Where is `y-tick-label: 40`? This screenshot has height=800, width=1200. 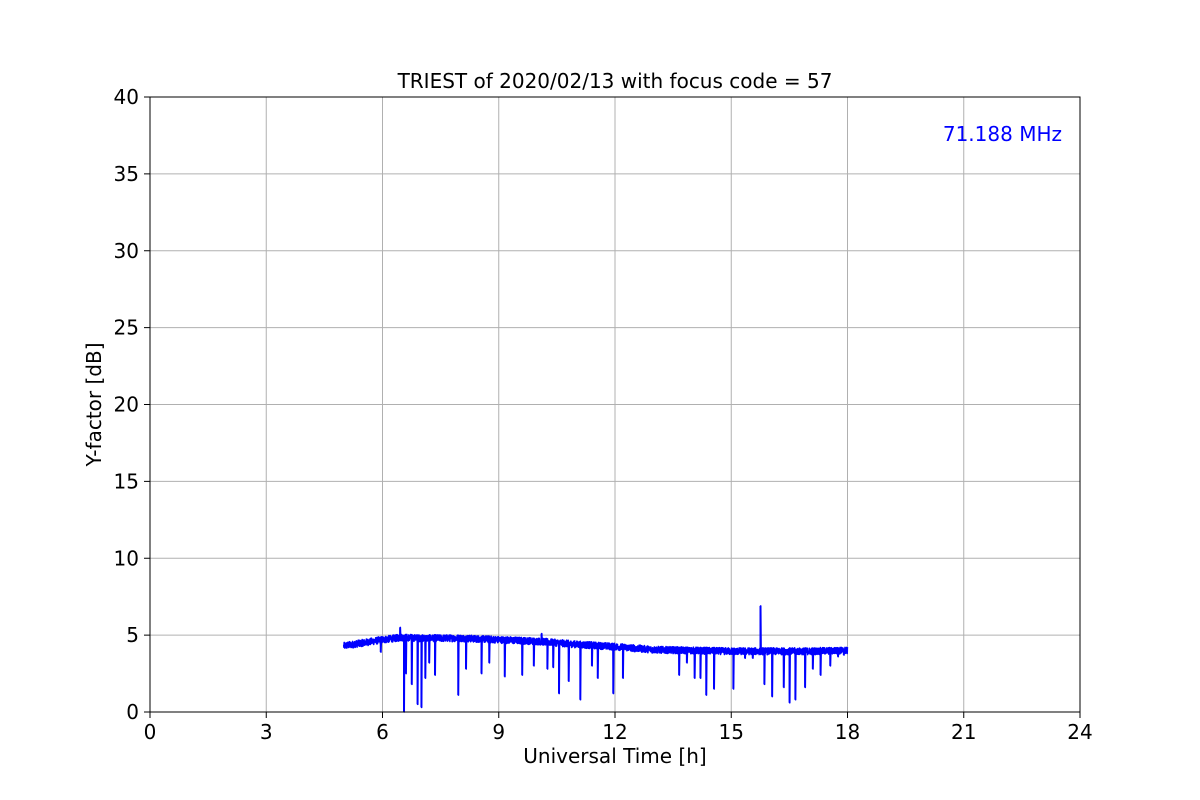 y-tick-label: 40 is located at coordinates (126, 97).